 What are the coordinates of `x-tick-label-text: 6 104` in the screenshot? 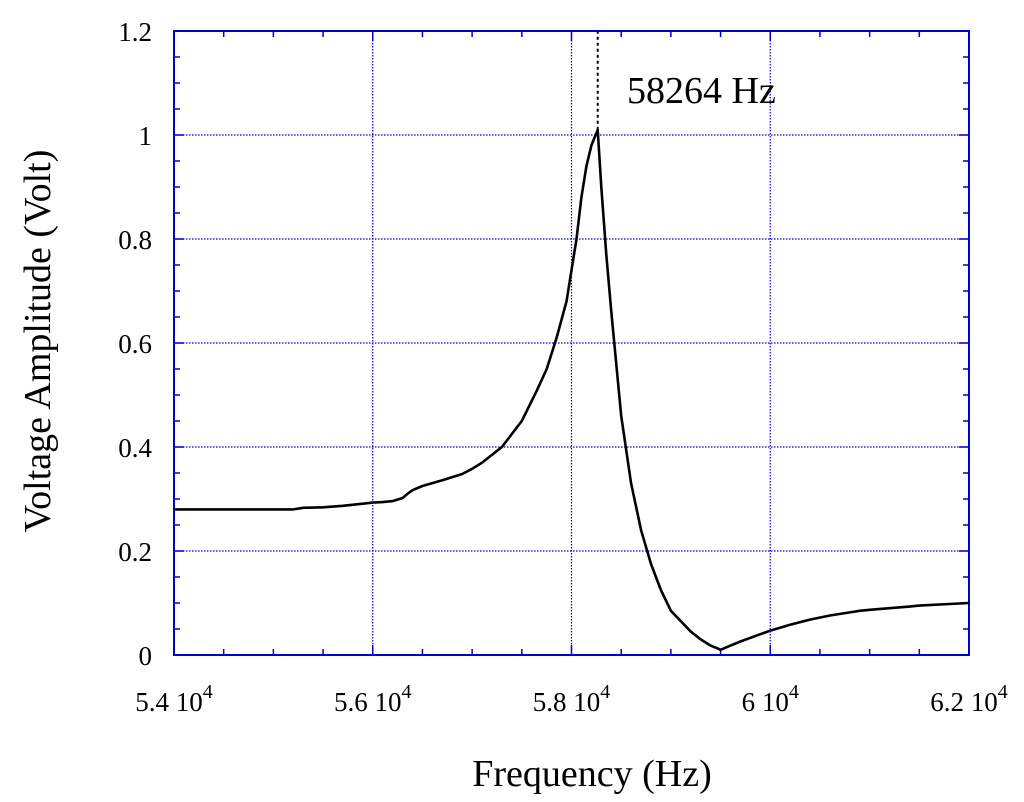 It's located at (770, 699).